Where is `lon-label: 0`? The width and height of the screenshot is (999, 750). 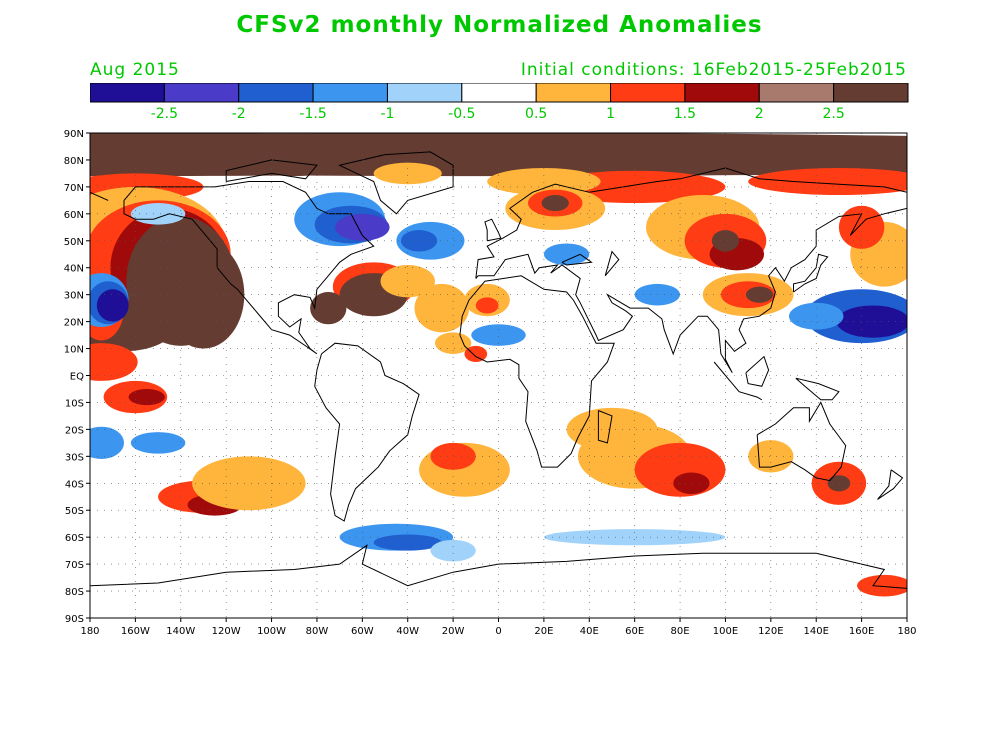
lon-label: 0 is located at coordinates (498, 631).